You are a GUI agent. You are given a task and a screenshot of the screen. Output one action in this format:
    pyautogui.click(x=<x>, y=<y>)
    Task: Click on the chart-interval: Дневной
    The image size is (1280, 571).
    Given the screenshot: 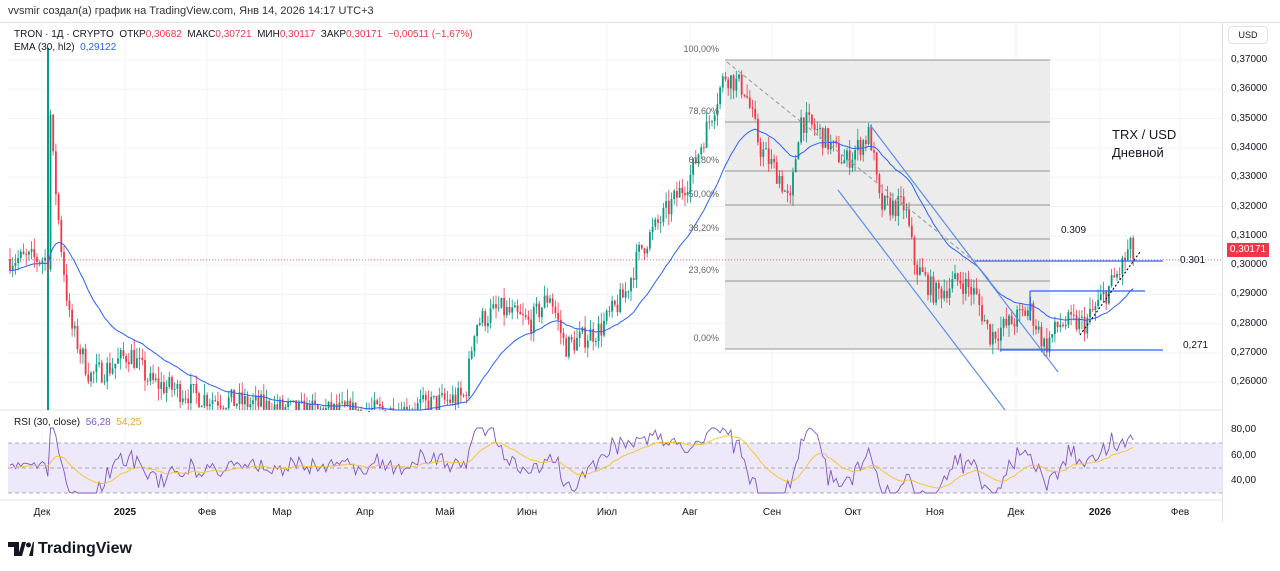 What is the action you would take?
    pyautogui.click(x=1138, y=152)
    